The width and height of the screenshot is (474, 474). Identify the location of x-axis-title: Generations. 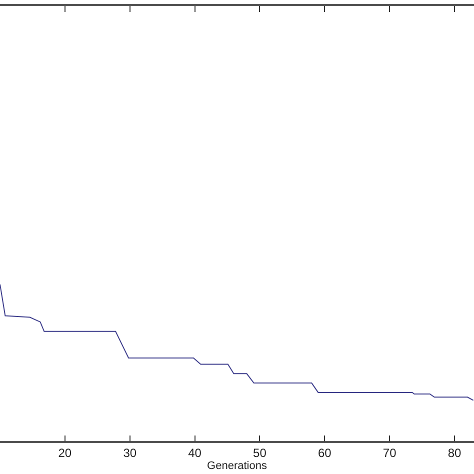
(237, 466).